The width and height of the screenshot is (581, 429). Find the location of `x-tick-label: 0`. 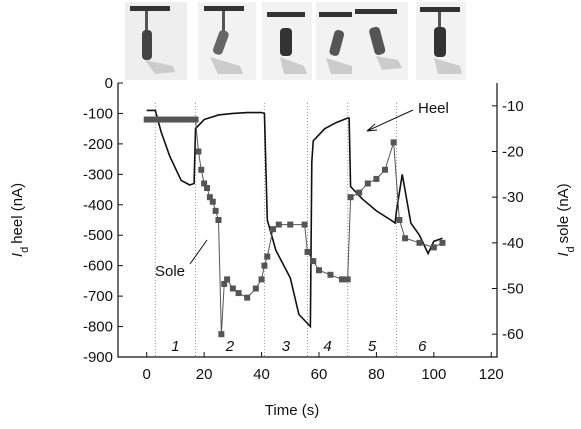

x-tick-label: 0 is located at coordinates (147, 374).